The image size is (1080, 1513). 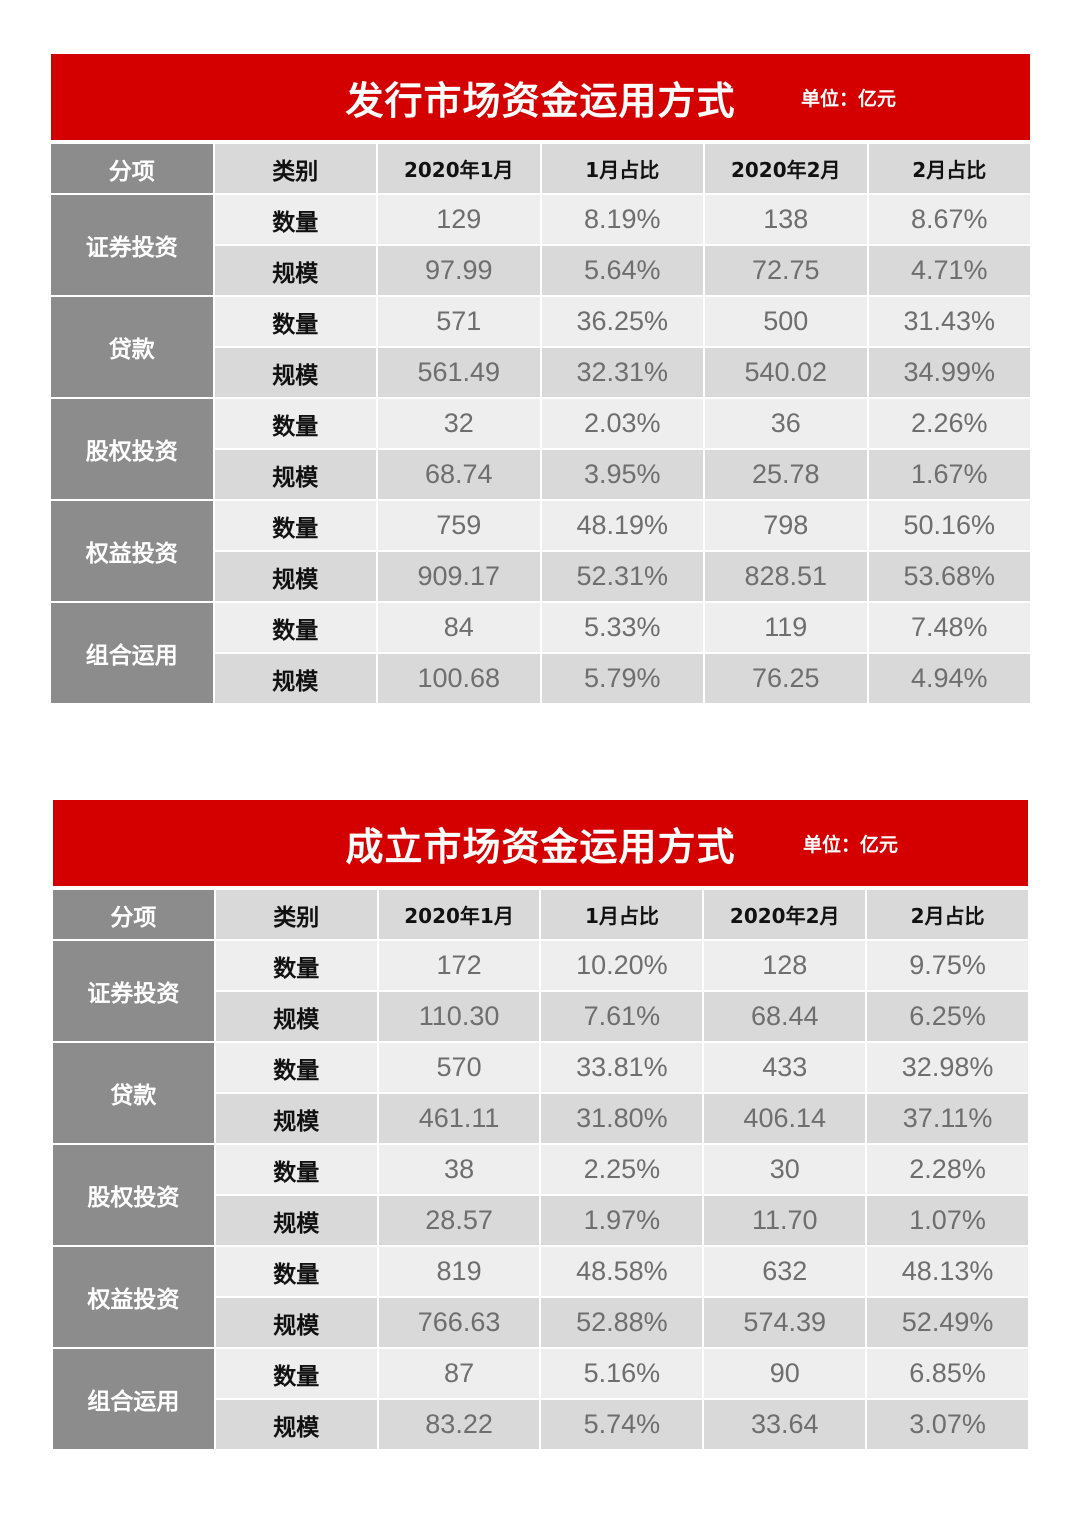 What do you see at coordinates (459, 1118) in the screenshot?
I see `jan-value: 461.11` at bounding box center [459, 1118].